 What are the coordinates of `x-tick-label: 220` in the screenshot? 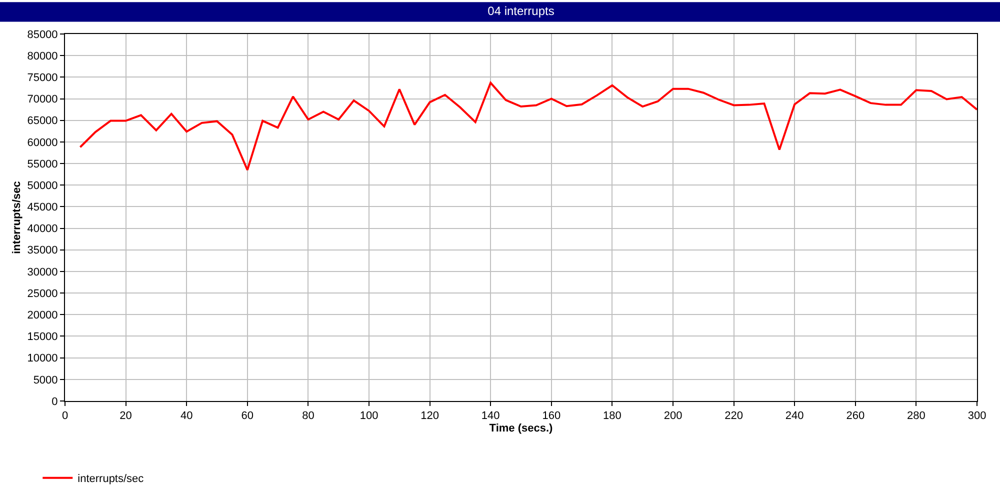 It's located at (733, 416).